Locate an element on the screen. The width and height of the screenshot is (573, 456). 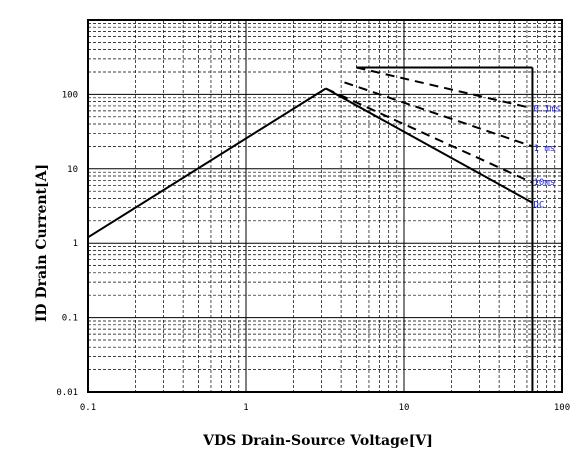
x-axis-title: VDS Drain-Source Voltage[V] is located at coordinates (317, 441).